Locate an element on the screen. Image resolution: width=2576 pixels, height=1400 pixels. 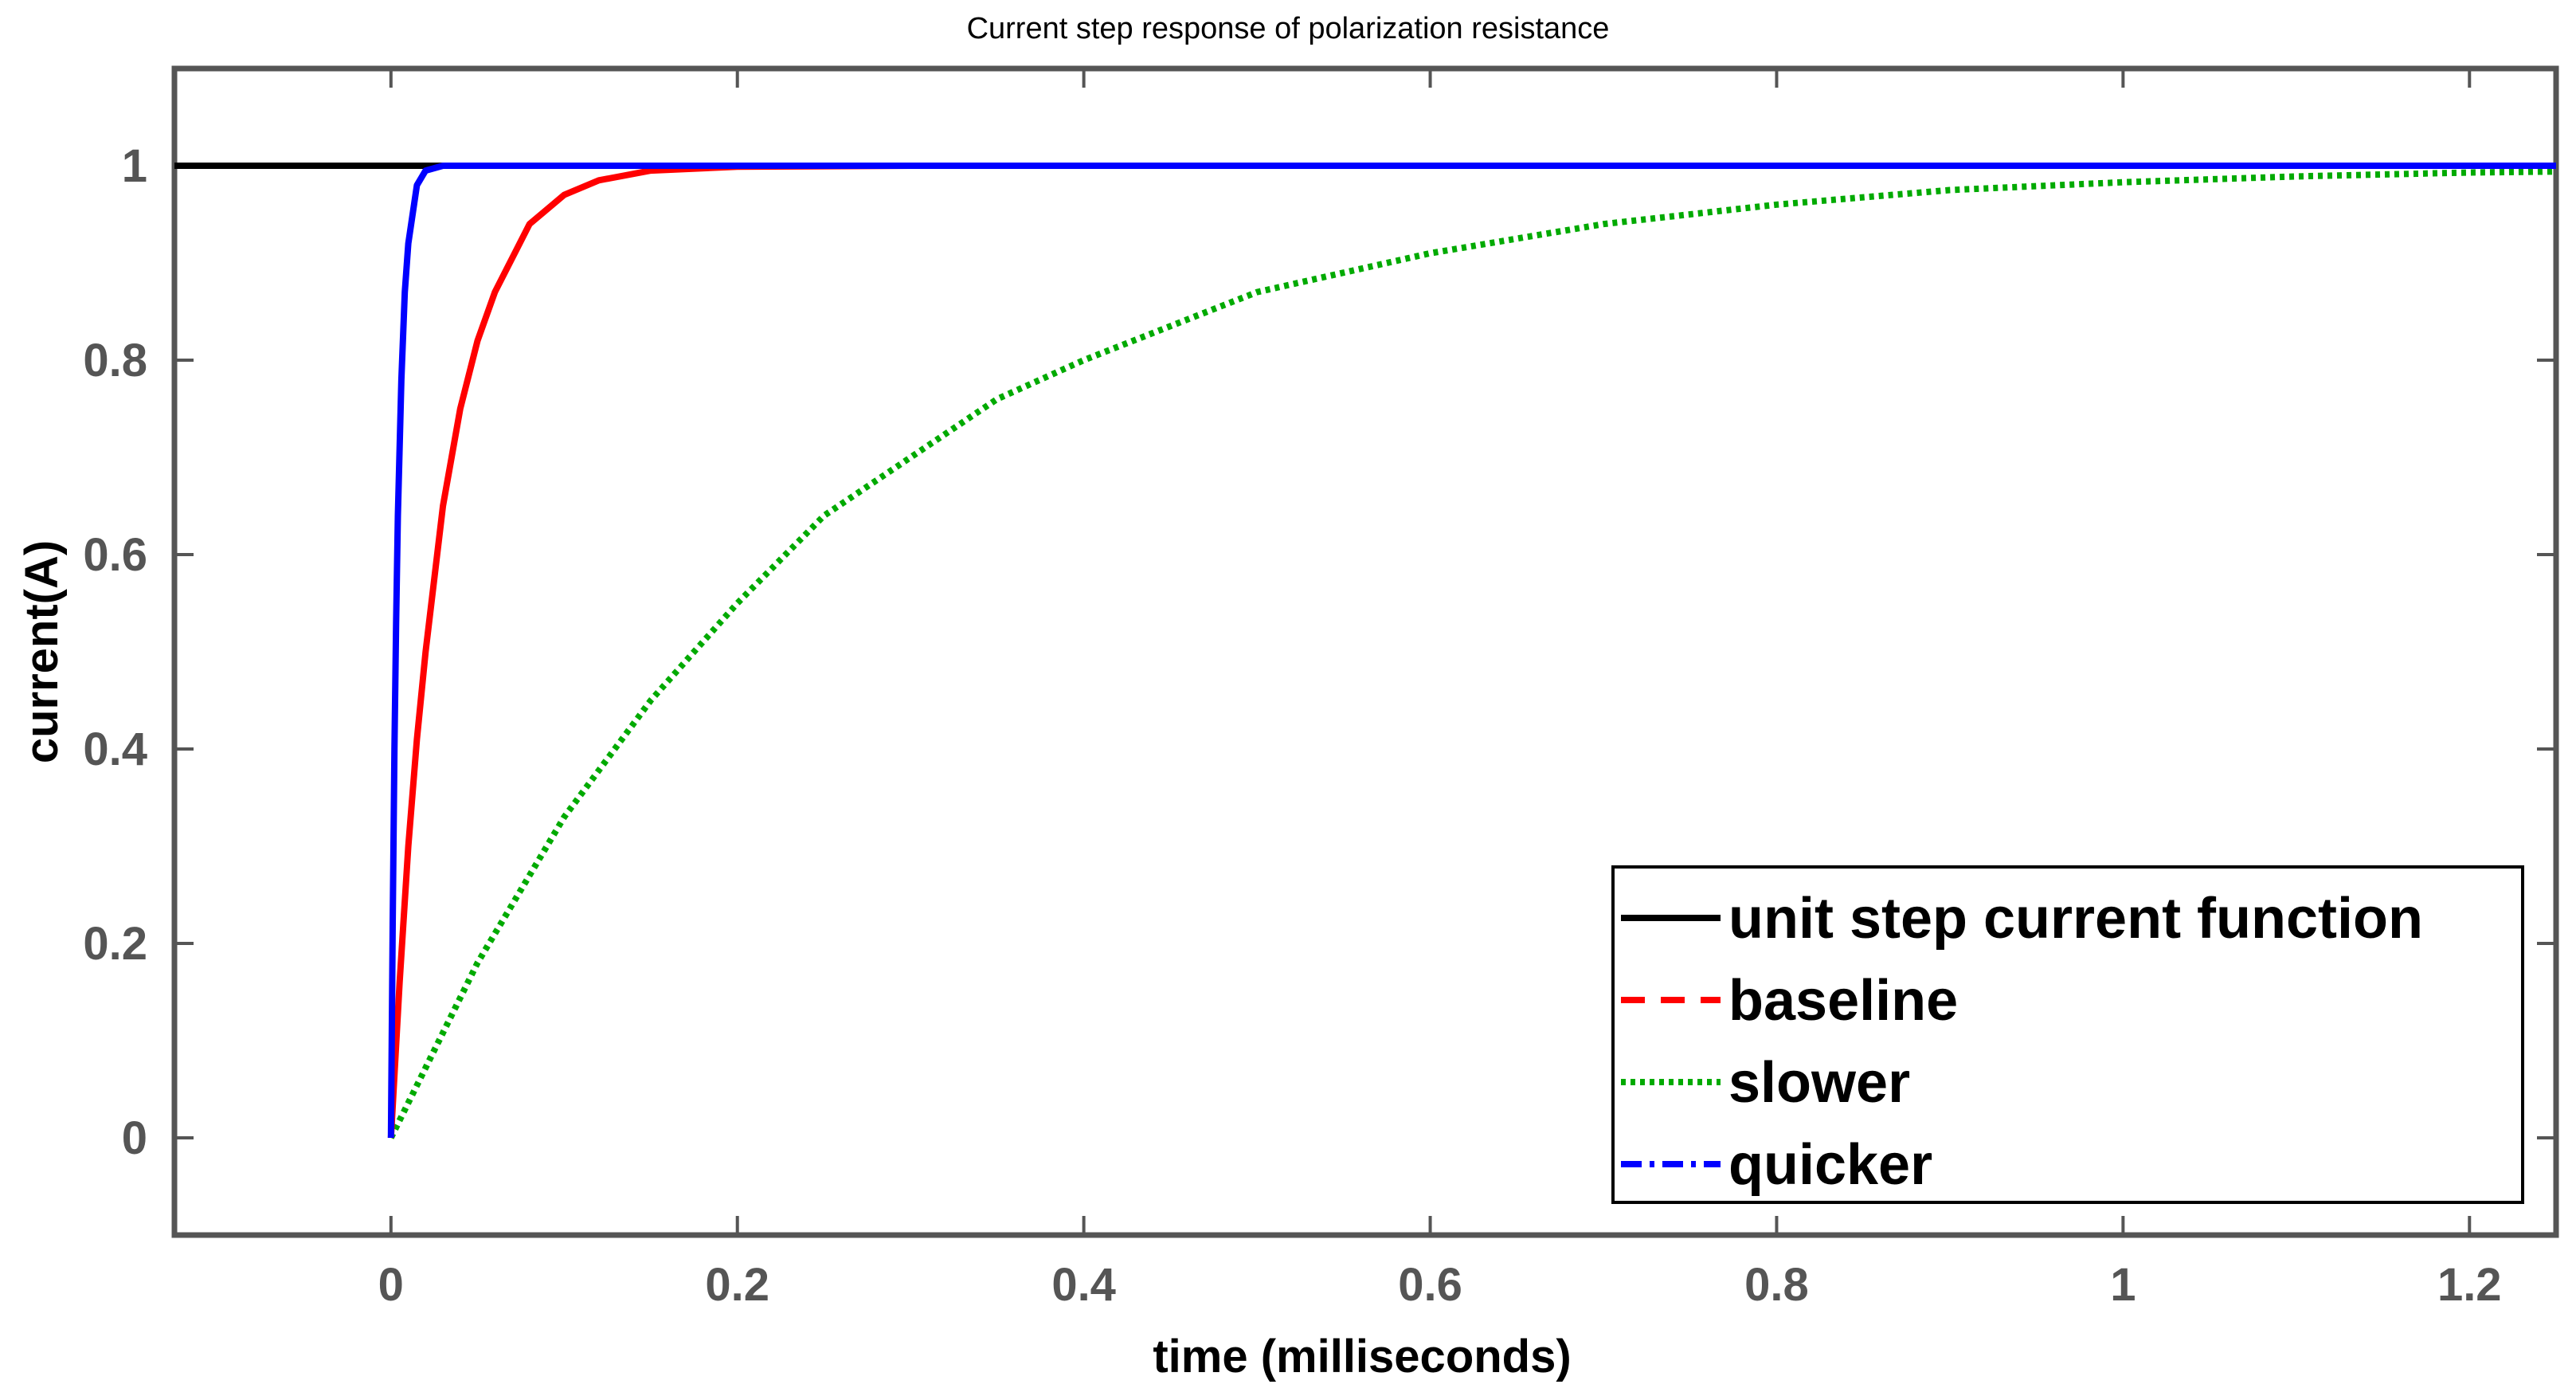
legend-label: quicker is located at coordinates (1830, 1165).